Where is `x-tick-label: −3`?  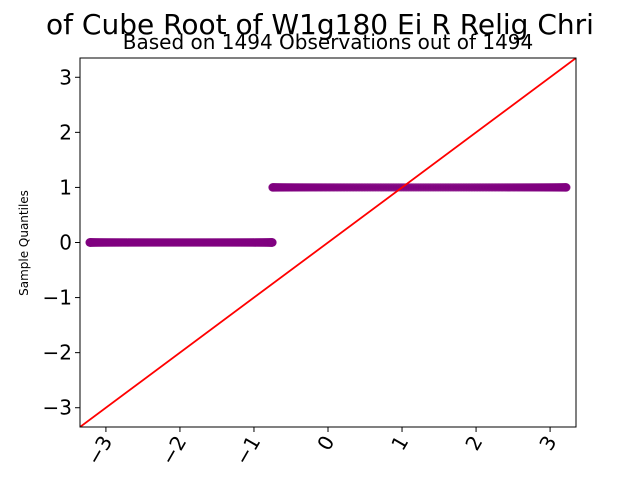 x-tick-label: −3 is located at coordinates (100, 451).